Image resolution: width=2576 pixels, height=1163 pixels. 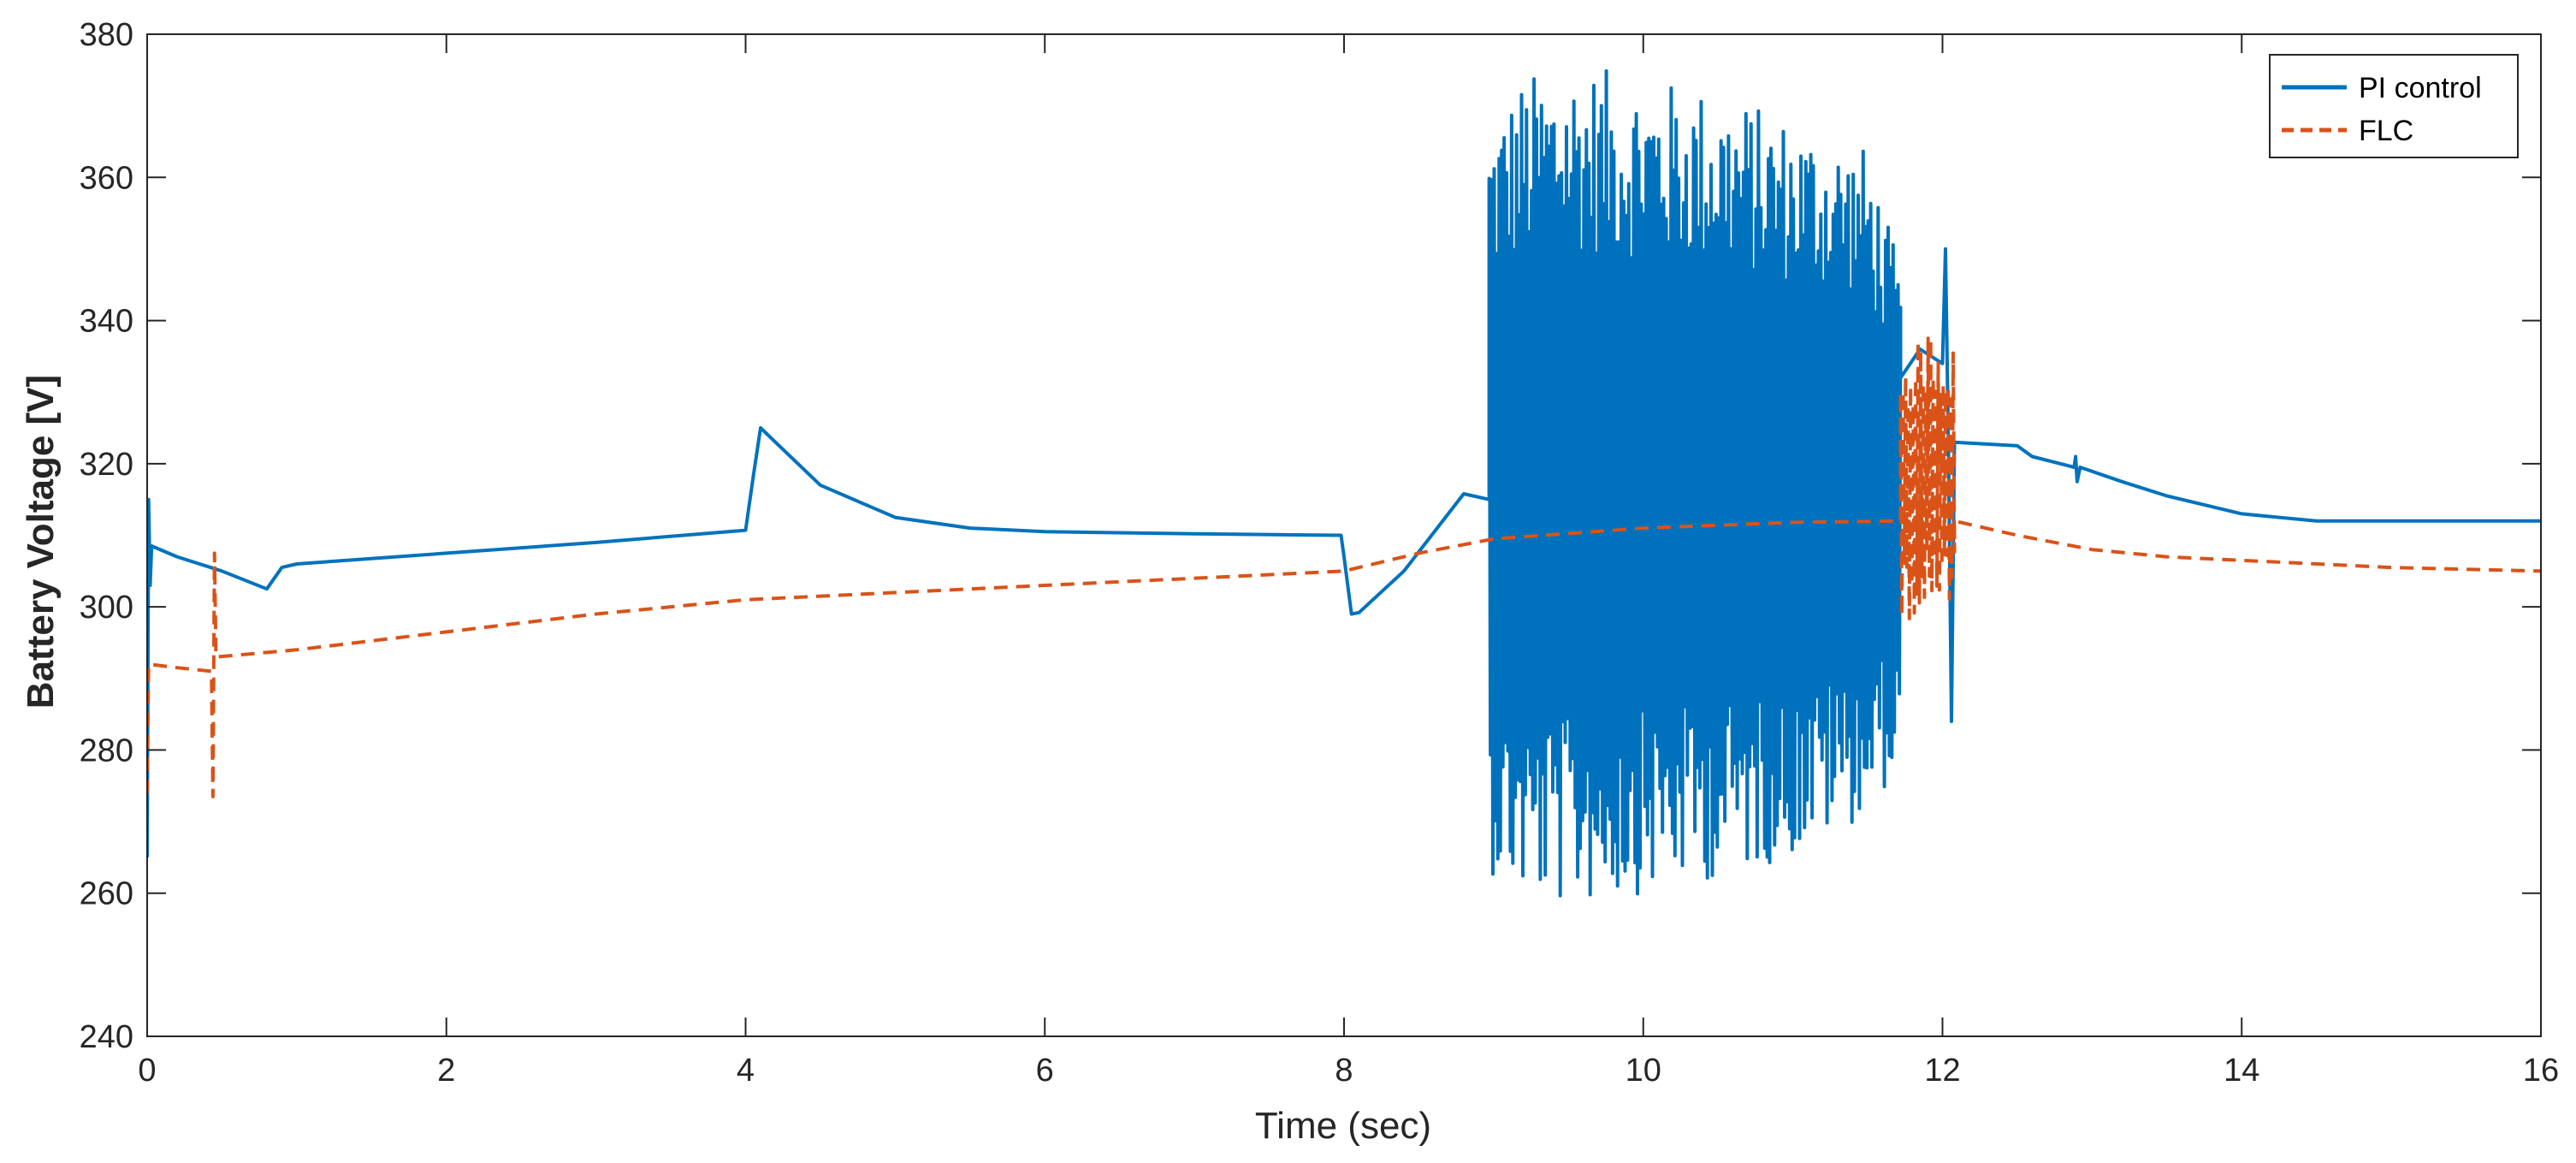 I want to click on x-tick-label: 12, so click(x=1942, y=1071).